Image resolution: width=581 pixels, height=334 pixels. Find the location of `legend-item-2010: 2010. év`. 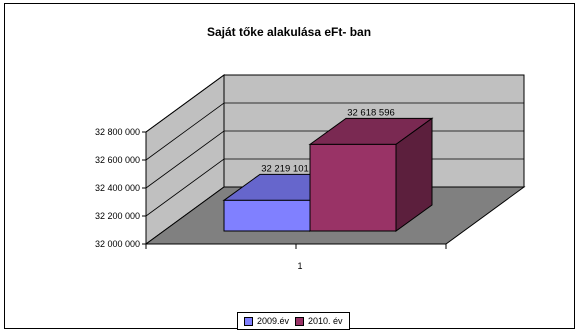

legend-item-2010: 2010. év is located at coordinates (319, 321).